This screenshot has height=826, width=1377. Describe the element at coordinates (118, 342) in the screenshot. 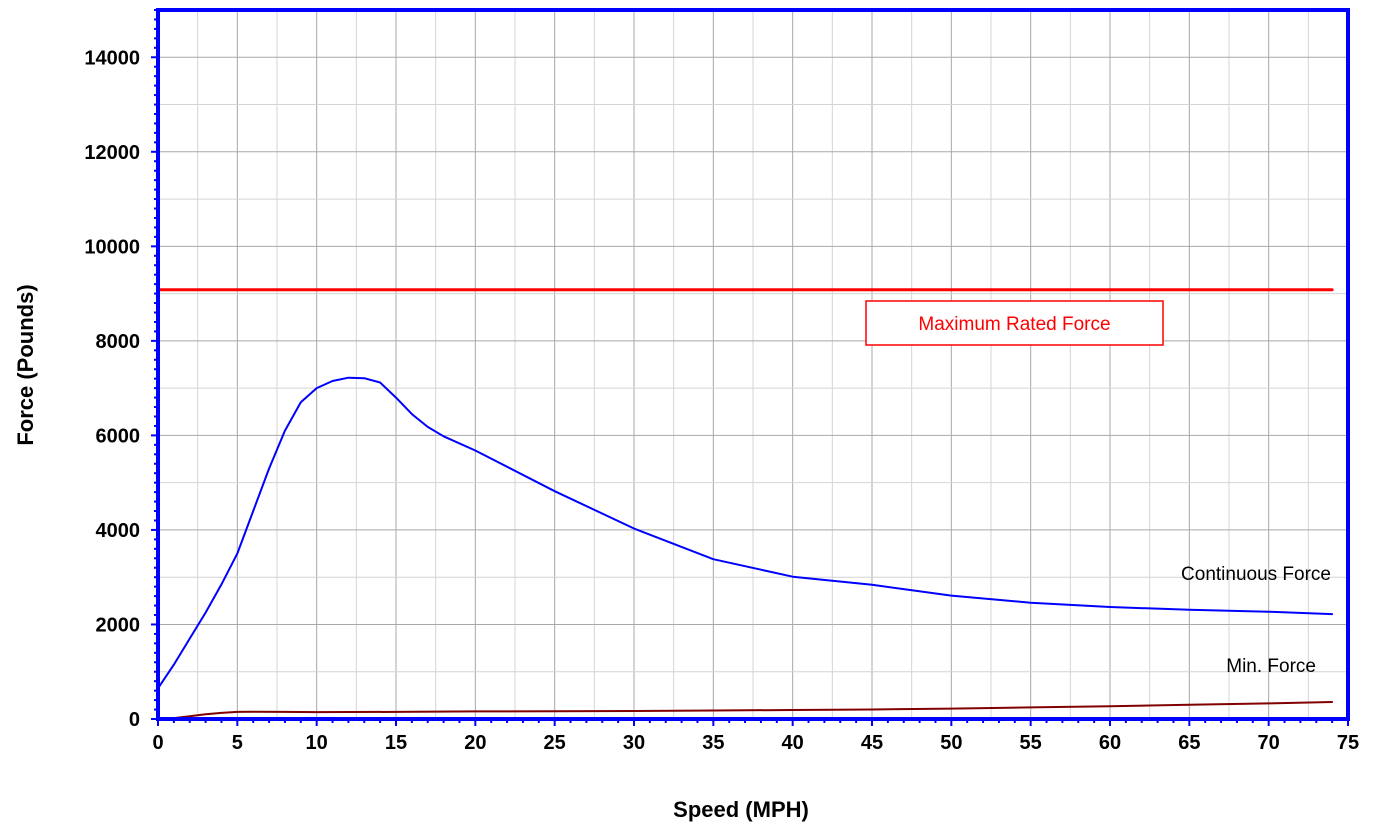

I see `y-tick-label: 8000` at that location.